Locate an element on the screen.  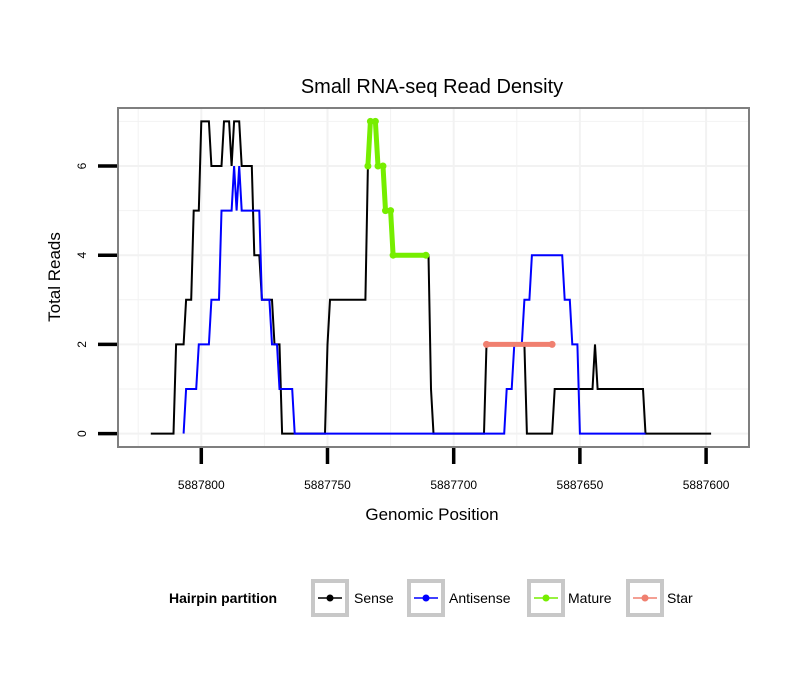
y-tick-label: 2 is located at coordinates (82, 344).